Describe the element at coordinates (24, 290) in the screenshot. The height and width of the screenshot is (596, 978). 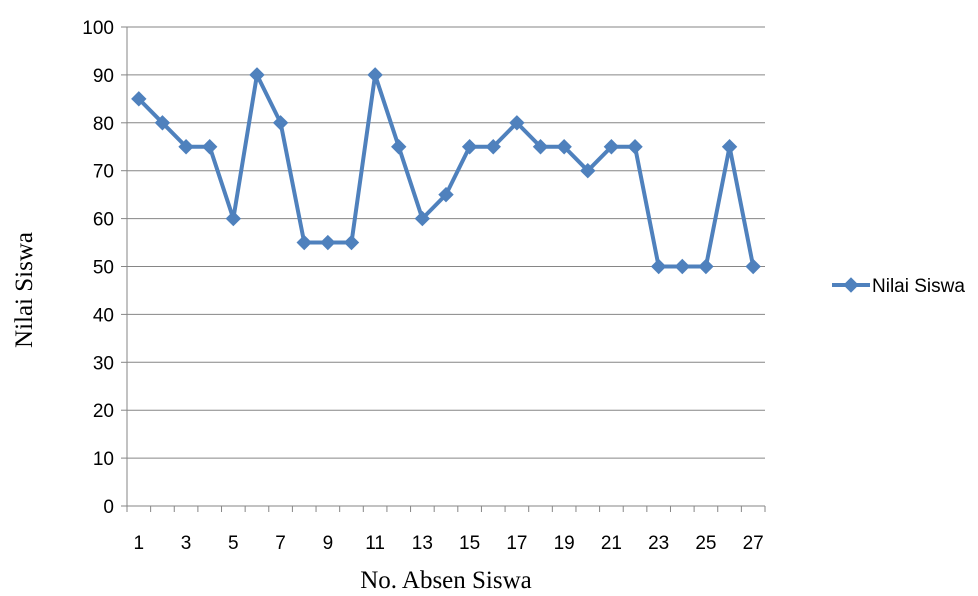
I see `y-axis-title: Nilai Siswa` at that location.